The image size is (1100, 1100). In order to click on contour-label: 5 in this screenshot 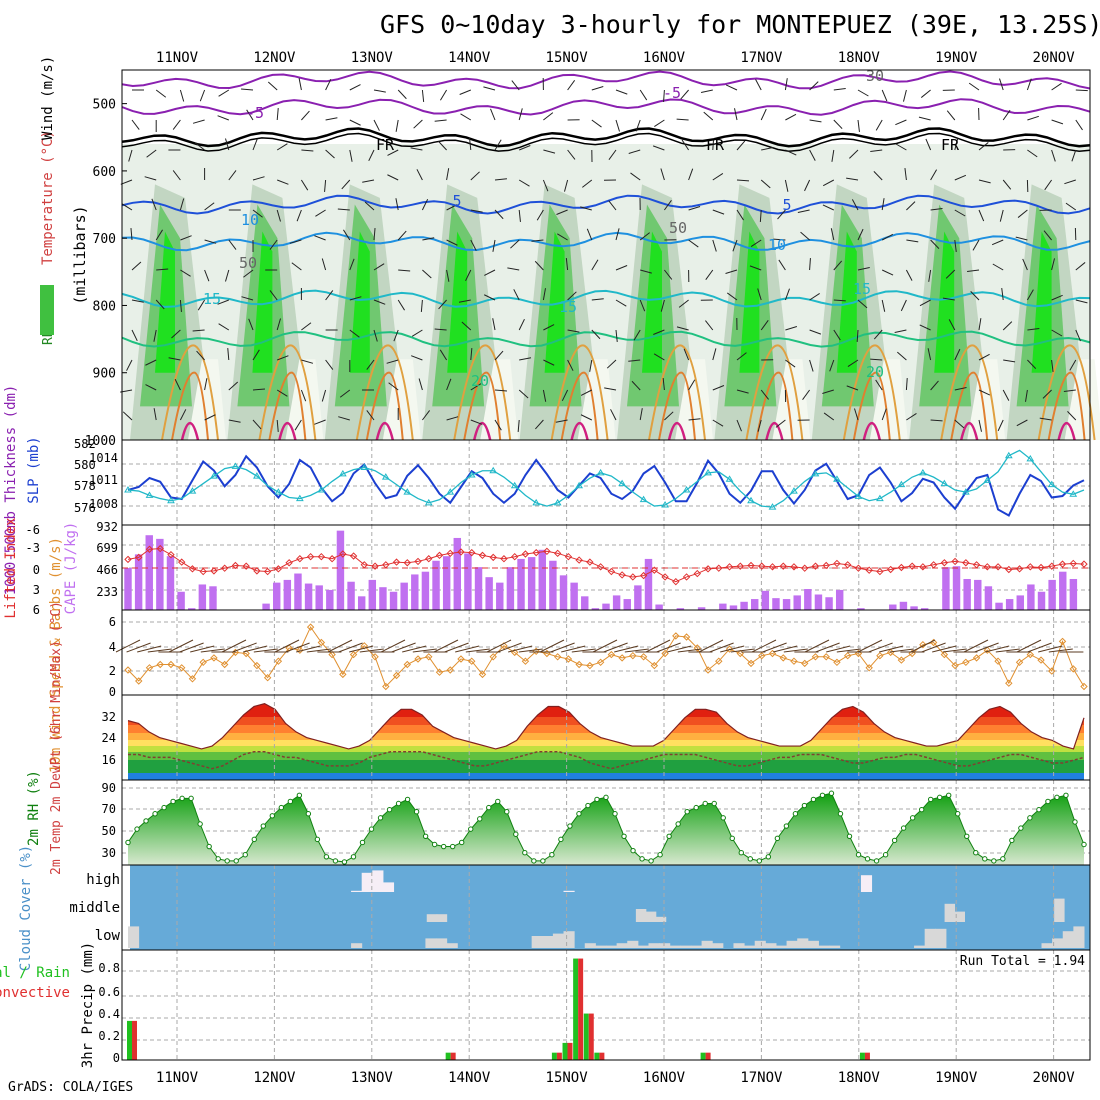, I will do `click(786, 205)`.